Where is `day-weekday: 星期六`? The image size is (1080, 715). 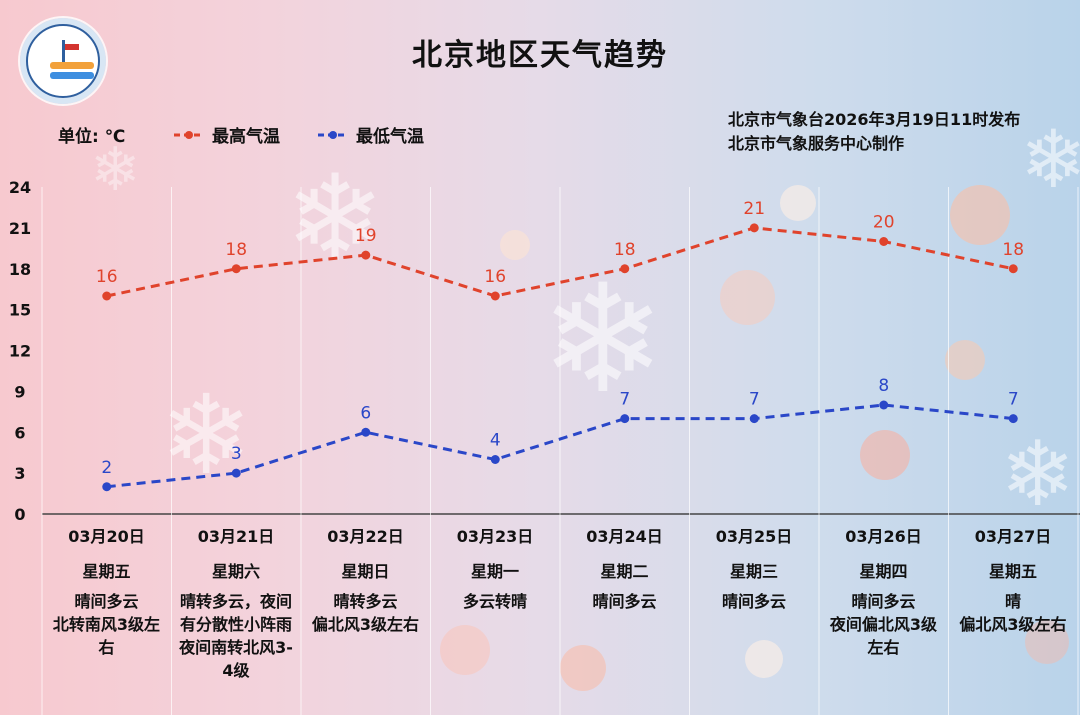
day-weekday: 星期六 is located at coordinates (235, 571).